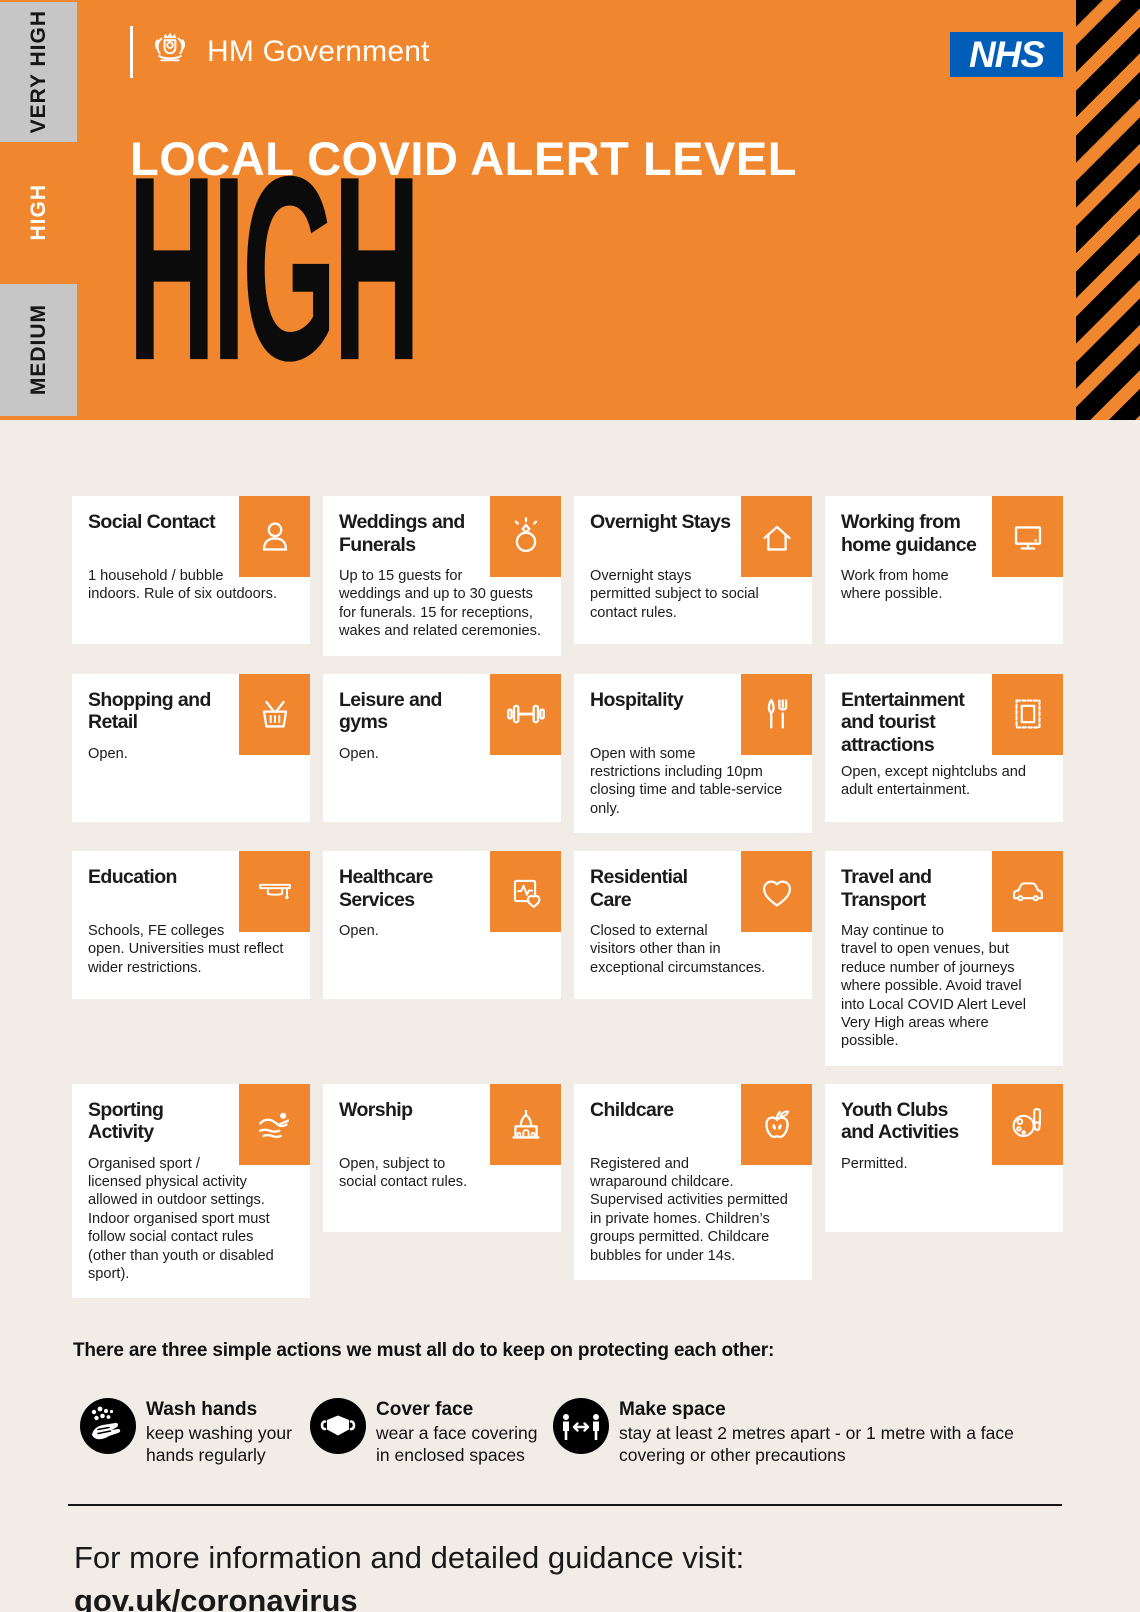 The image size is (1140, 1612). I want to click on social-distance-icon, so click(581, 1426).